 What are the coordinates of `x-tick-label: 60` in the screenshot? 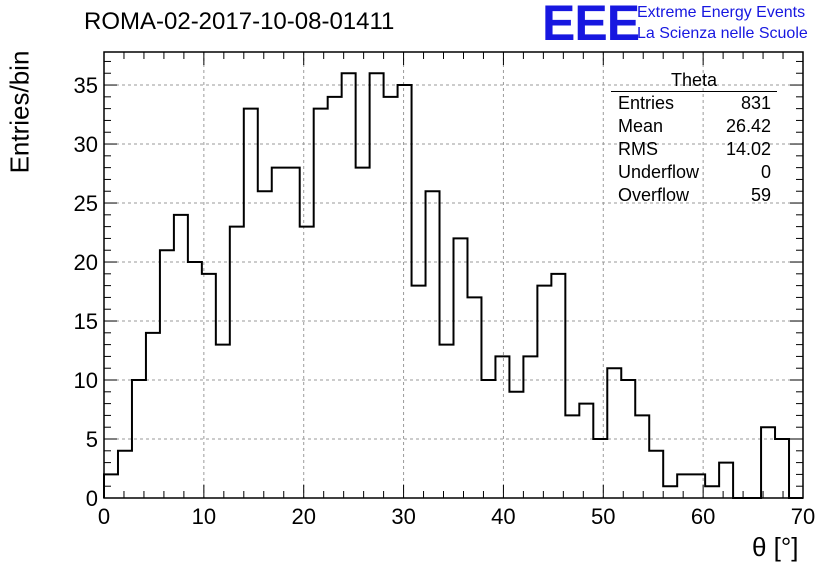 It's located at (703, 516).